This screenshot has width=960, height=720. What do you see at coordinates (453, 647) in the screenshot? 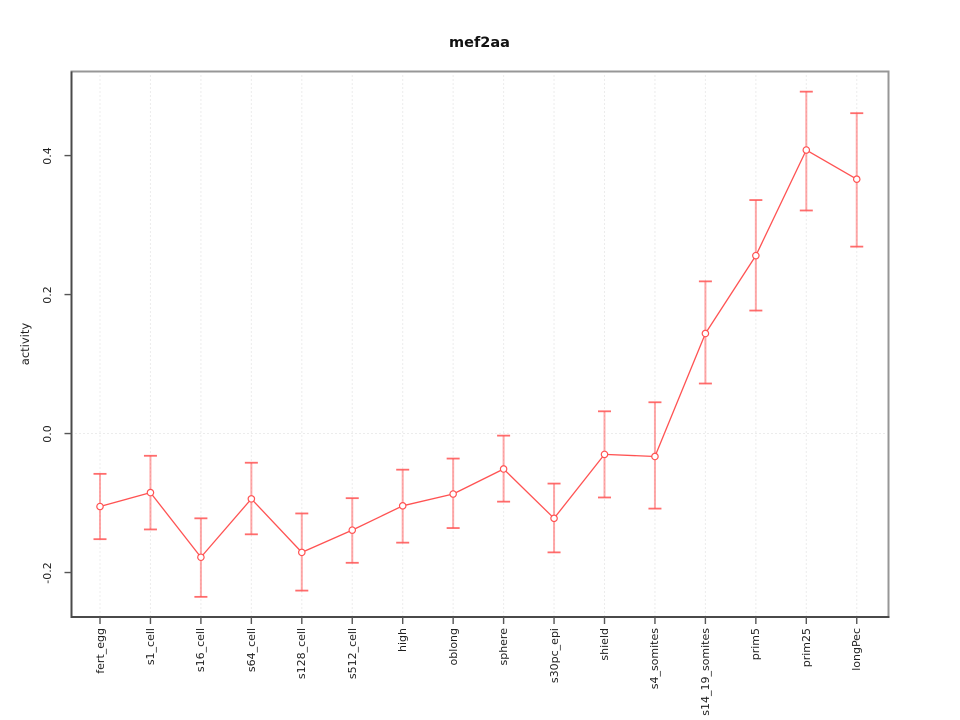
I see `x-tick-label: oblong` at bounding box center [453, 647].